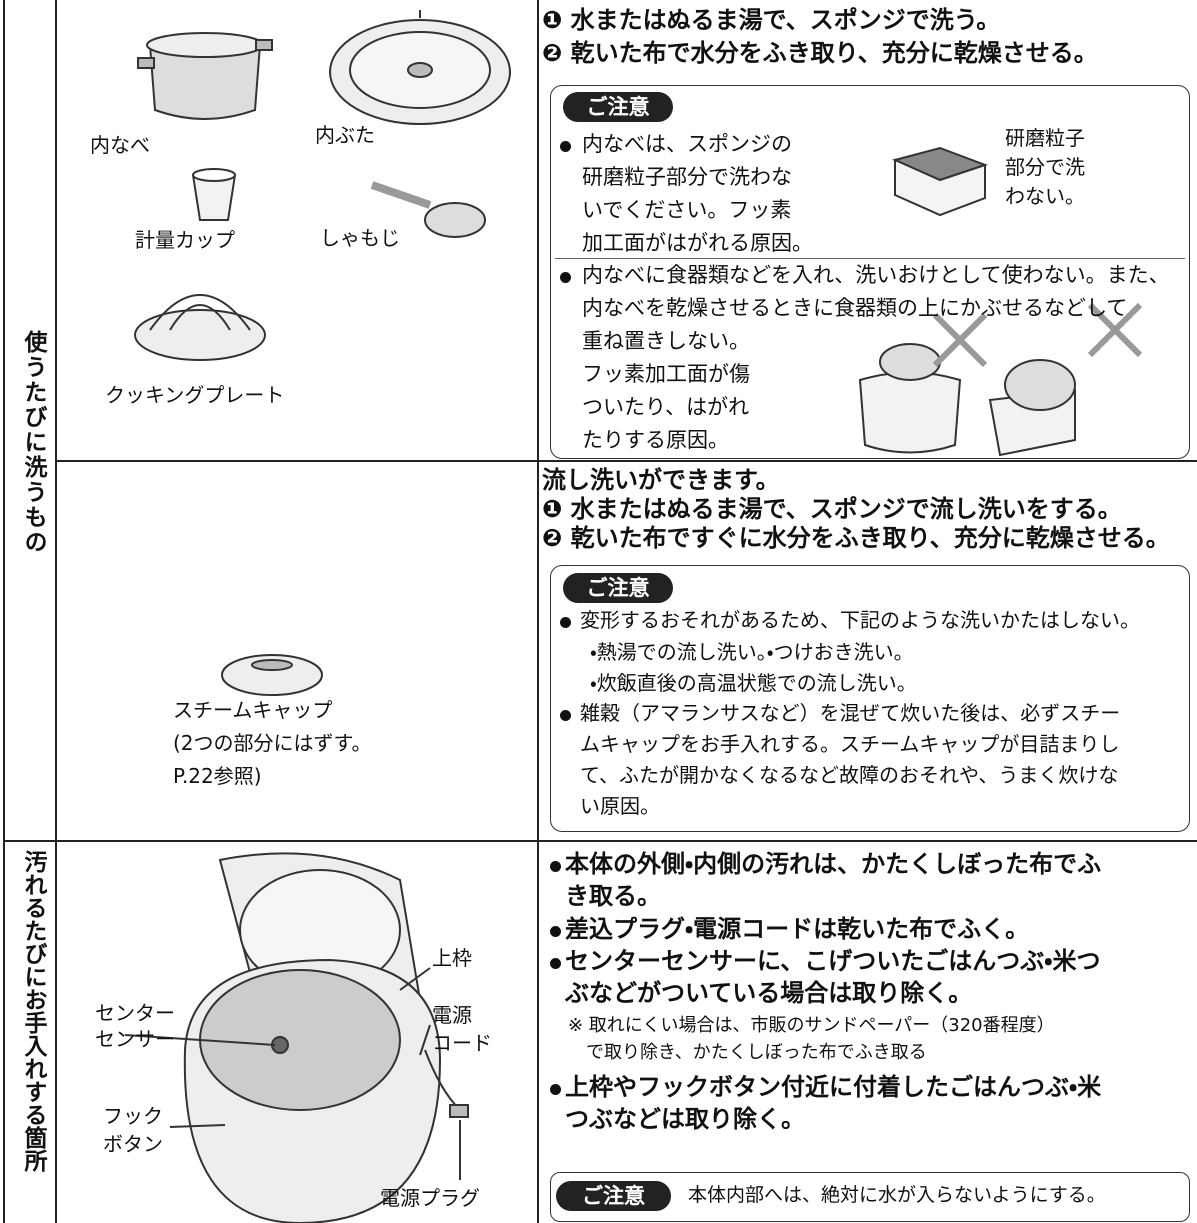 The width and height of the screenshot is (1197, 1223). Describe the element at coordinates (747, 1052) in the screenshot. I see `note: で取り除き、かたくしぼった布でふき取る` at that location.